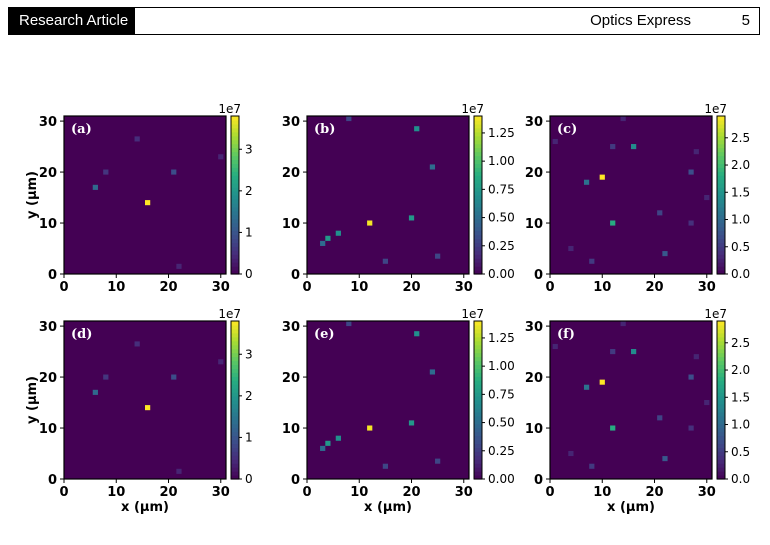  Describe the element at coordinates (567, 129) in the screenshot. I see `panel-label: (c)` at that location.